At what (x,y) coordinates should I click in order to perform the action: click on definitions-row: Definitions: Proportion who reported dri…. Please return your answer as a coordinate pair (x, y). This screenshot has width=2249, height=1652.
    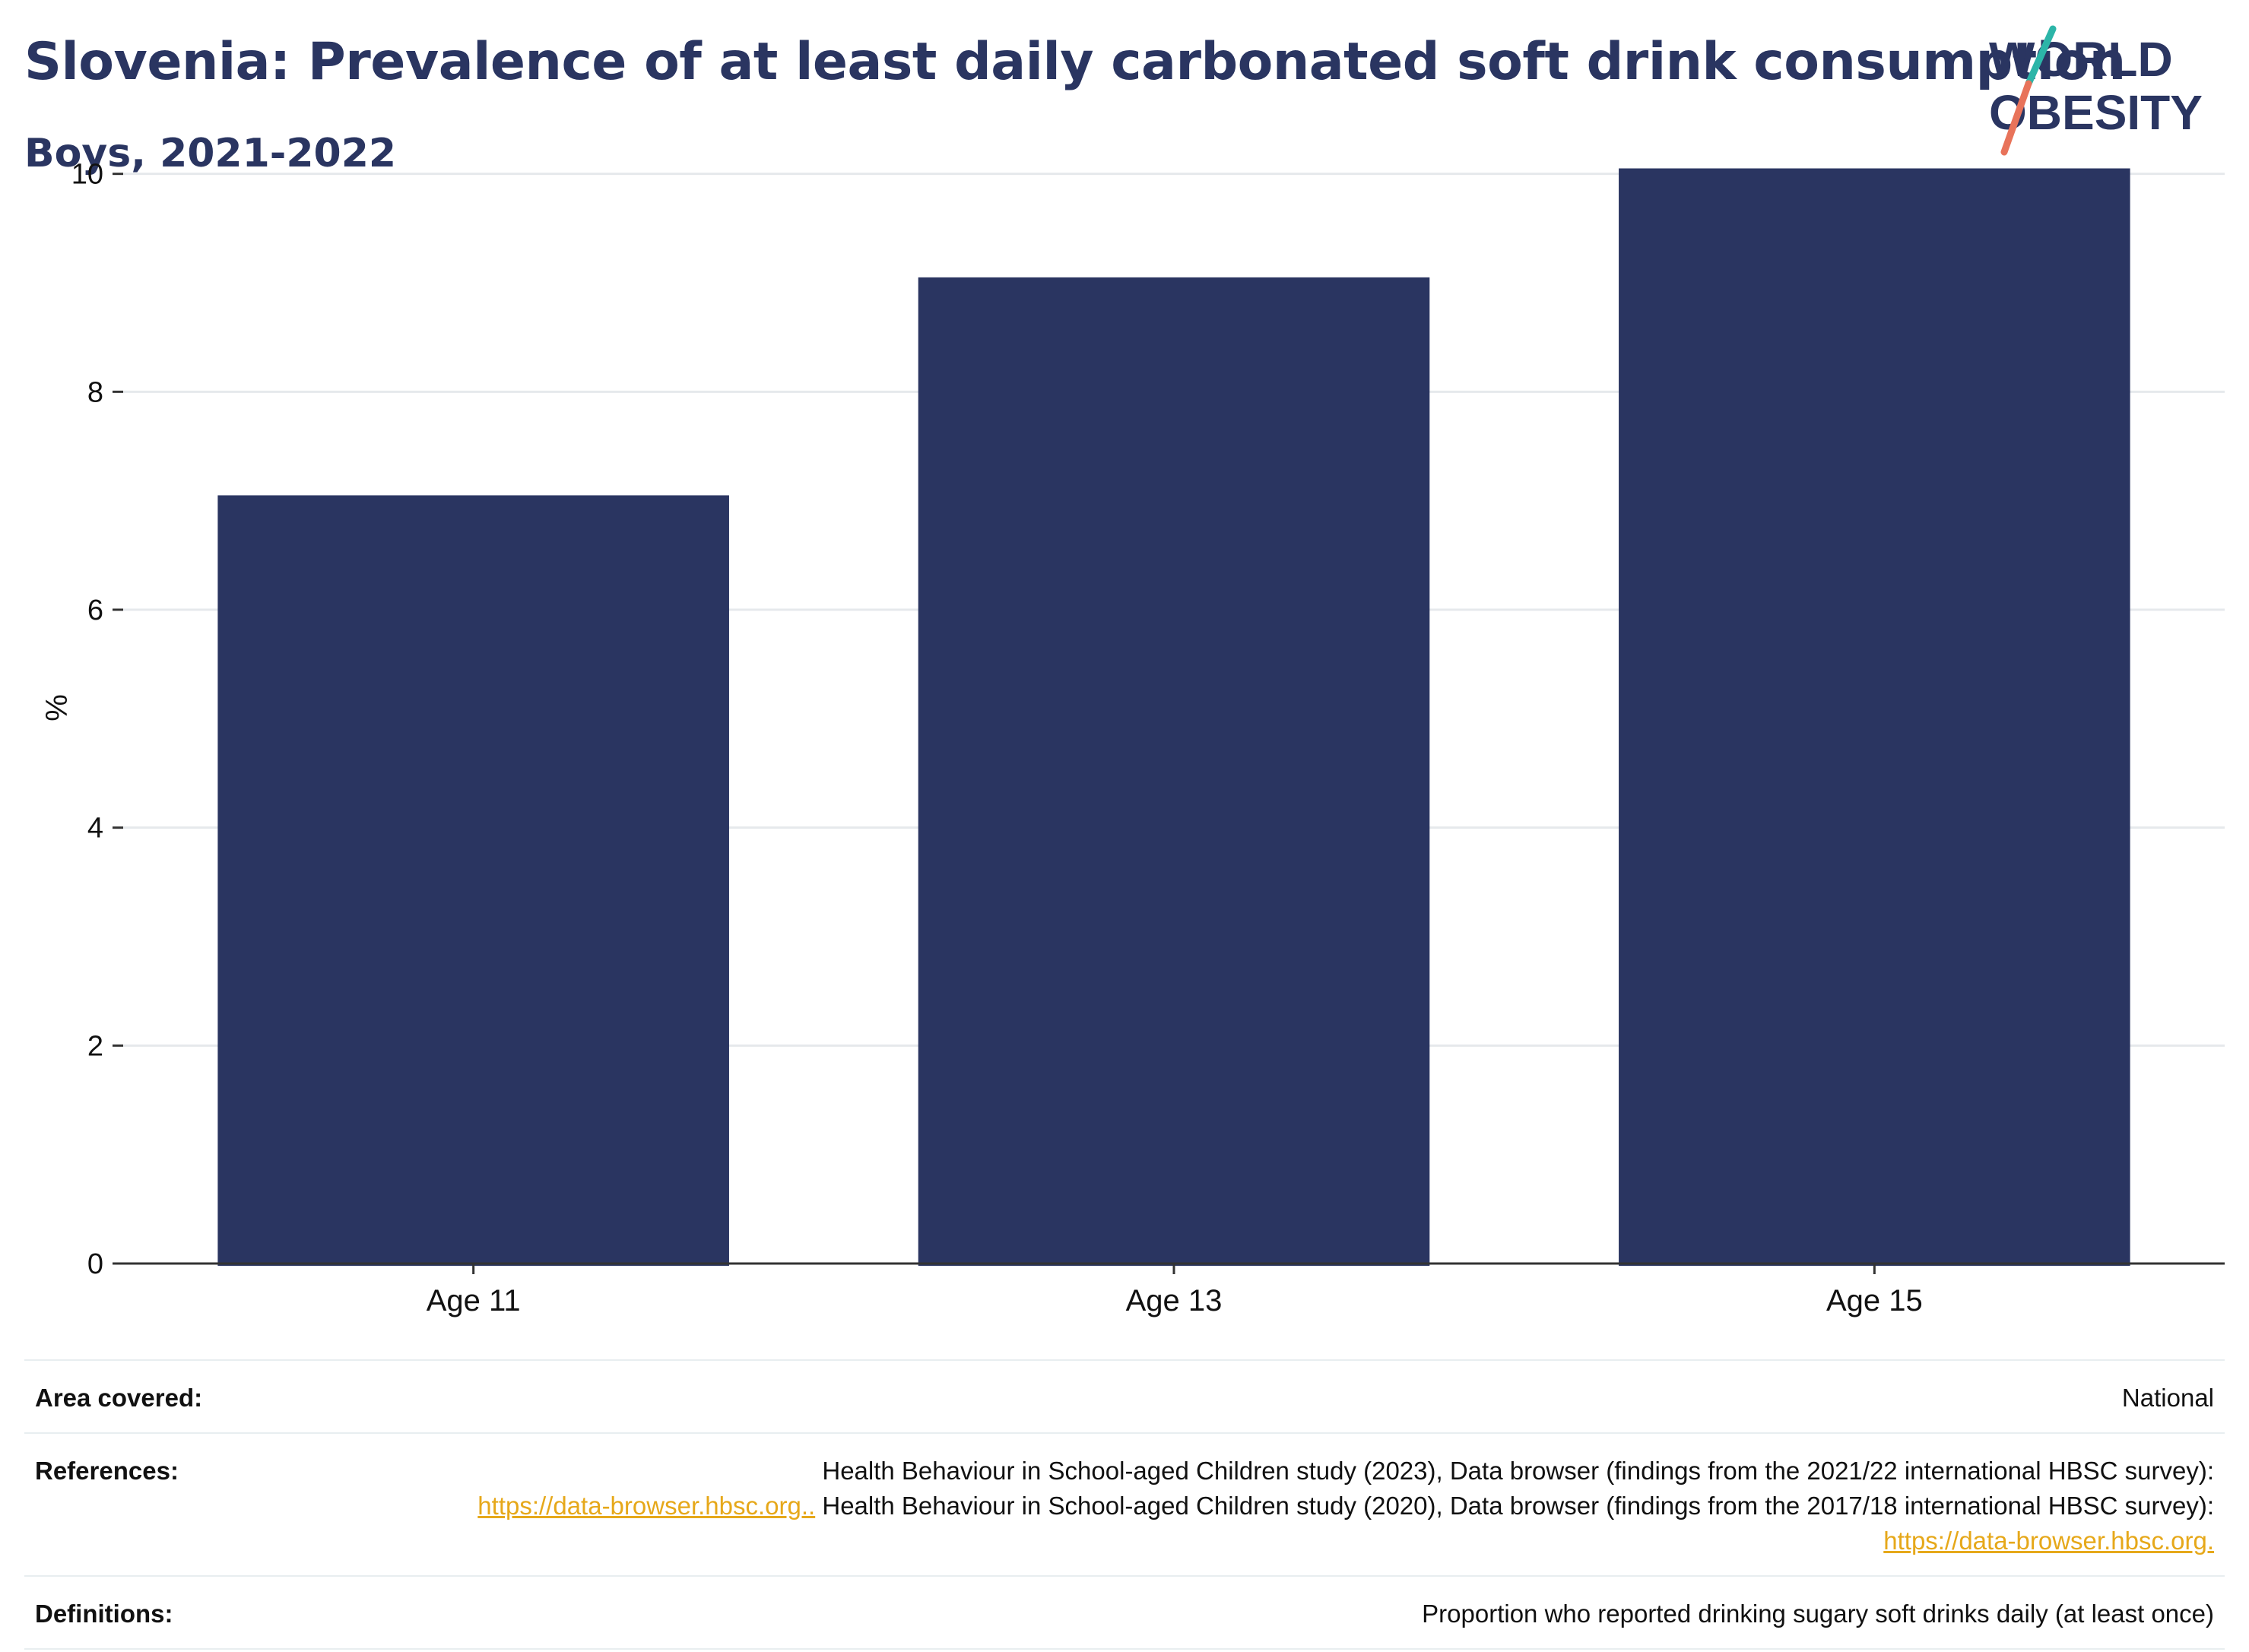
    Looking at the image, I should click on (1124, 1612).